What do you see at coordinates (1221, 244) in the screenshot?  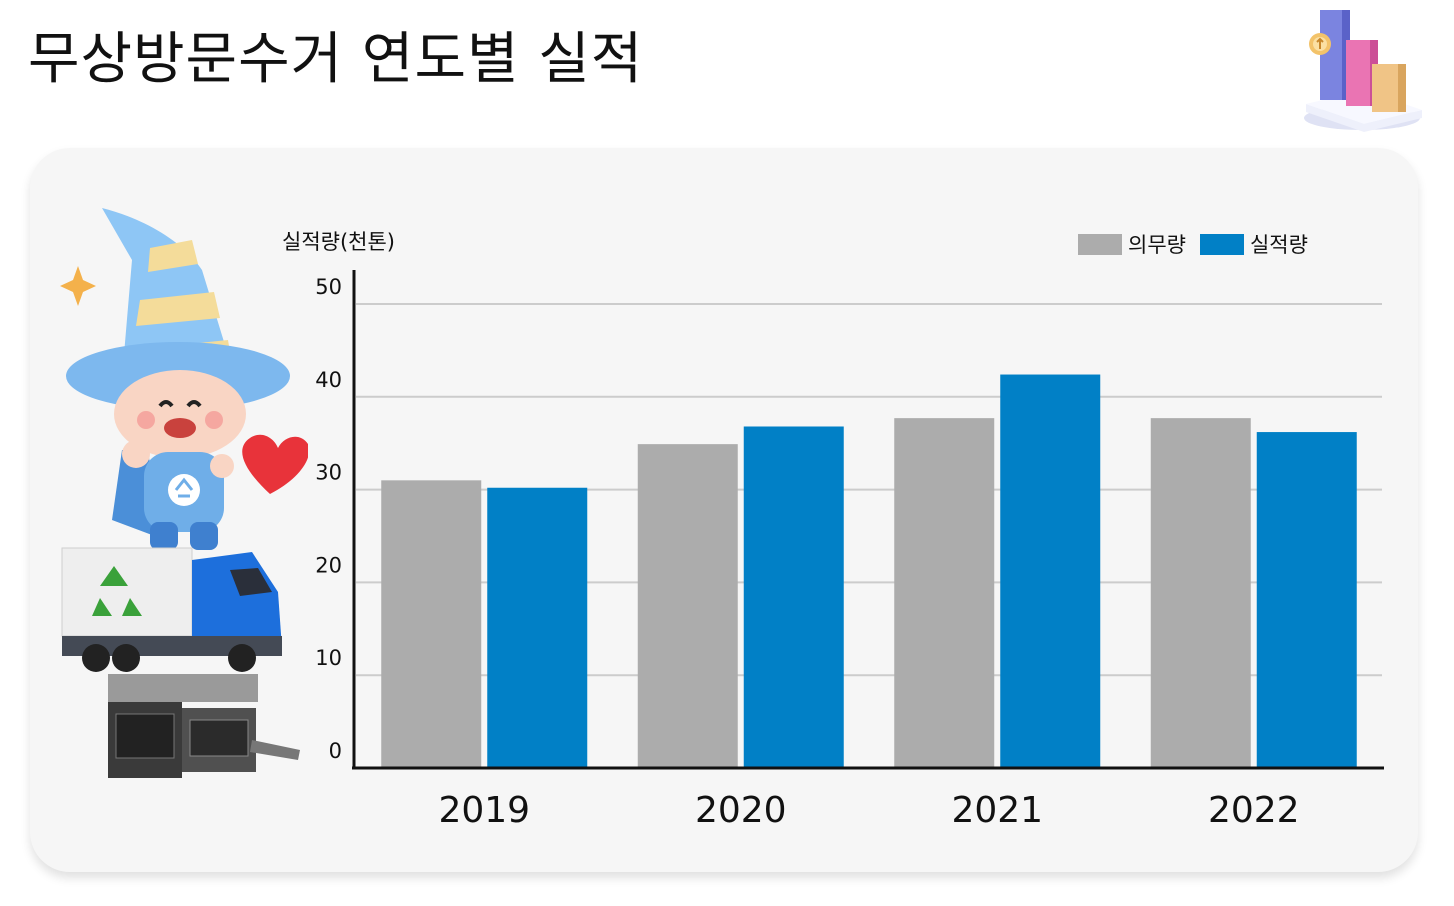 I see `legend-swatch-performance` at bounding box center [1221, 244].